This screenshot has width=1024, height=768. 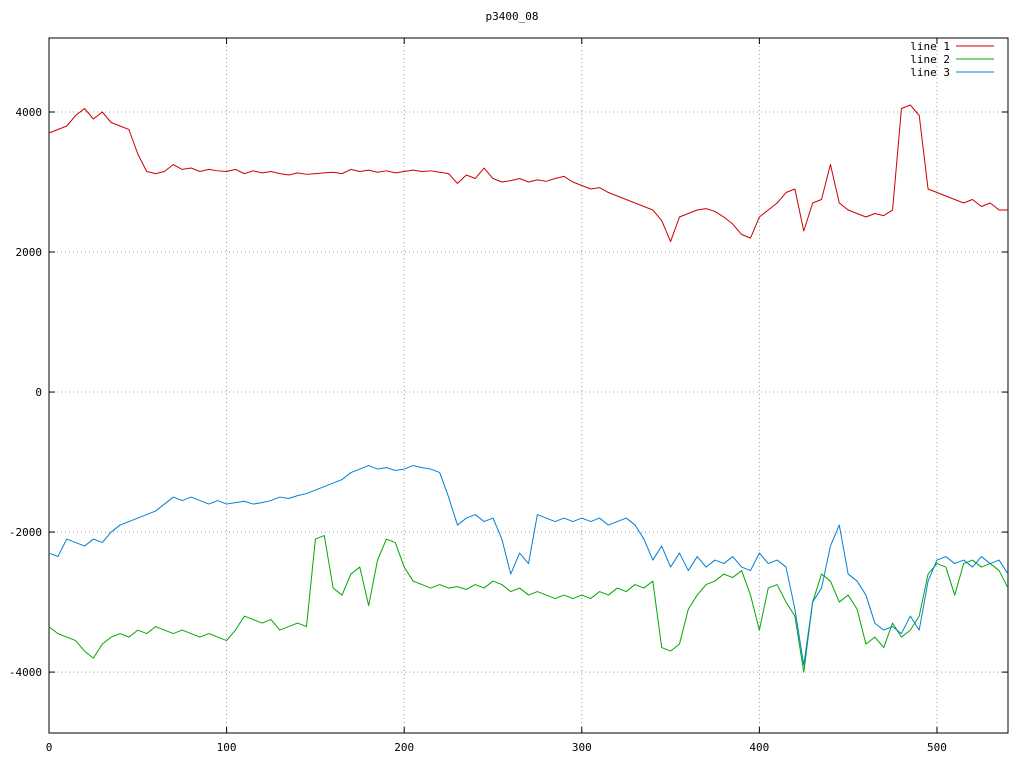 What do you see at coordinates (227, 747) in the screenshot?
I see `svg-text: 100` at bounding box center [227, 747].